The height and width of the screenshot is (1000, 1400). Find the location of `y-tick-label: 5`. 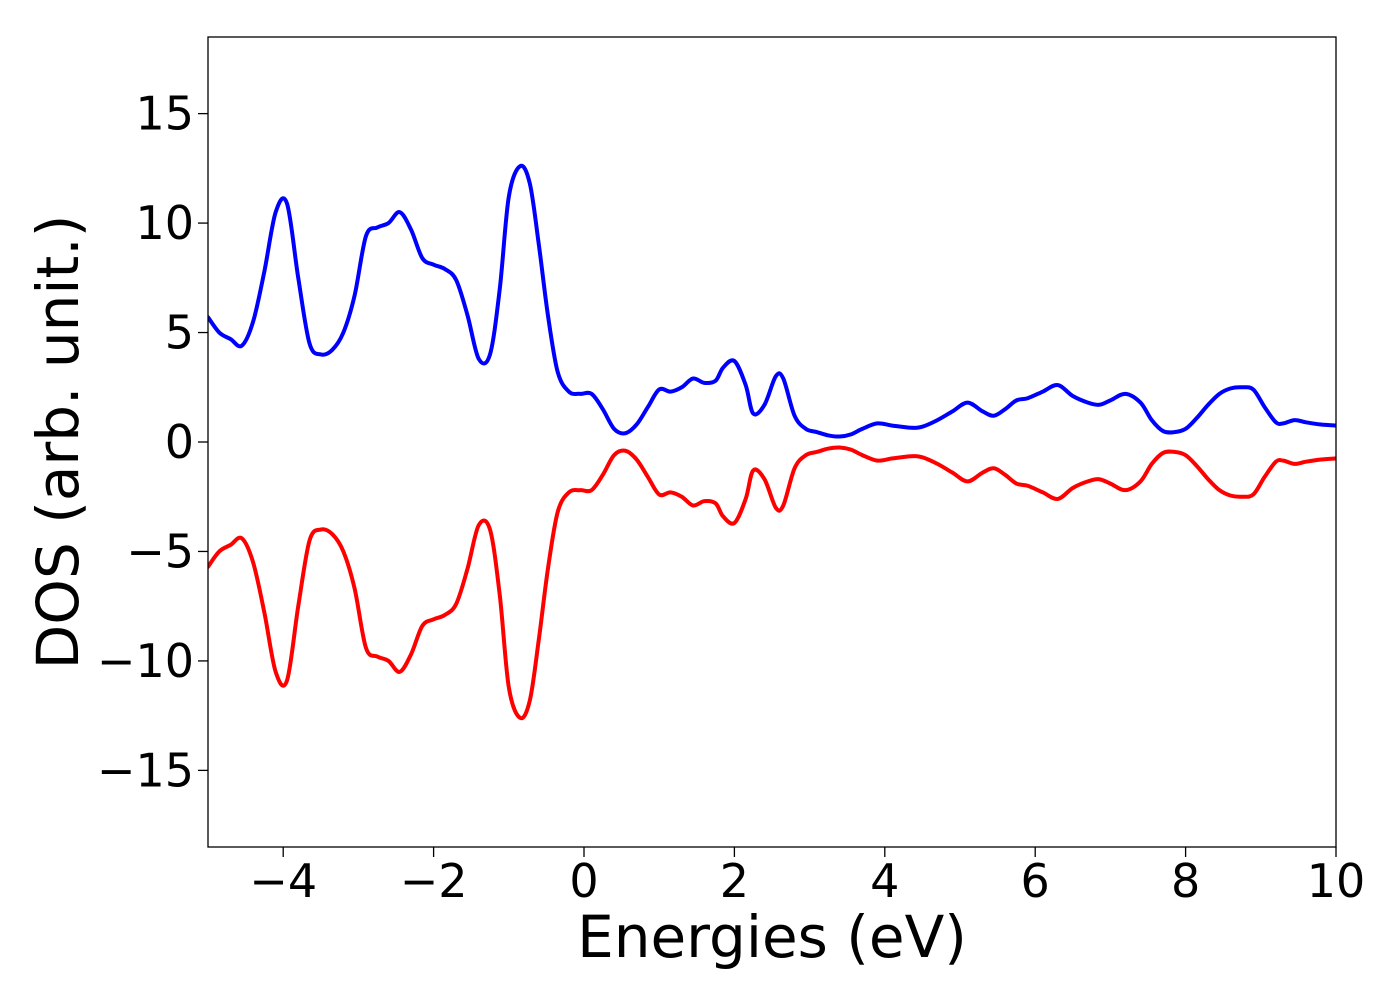

y-tick-label: 5 is located at coordinates (179, 333).